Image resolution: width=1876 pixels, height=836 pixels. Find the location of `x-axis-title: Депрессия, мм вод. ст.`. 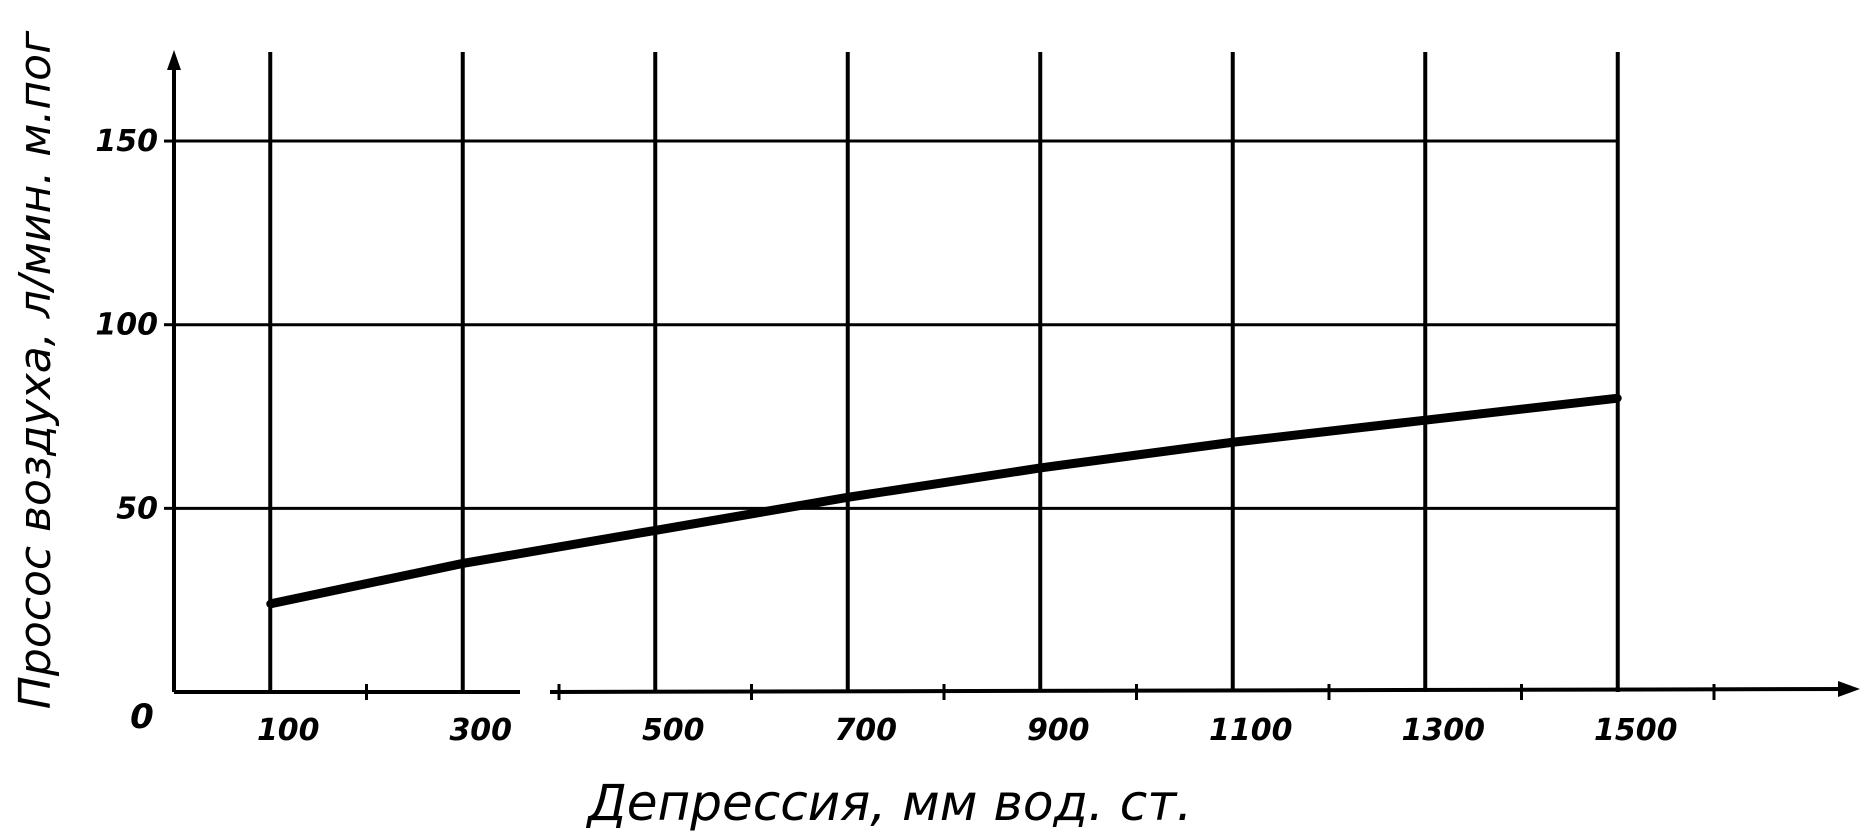

x-axis-title: Депрессия, мм вод. ст. is located at coordinates (889, 803).